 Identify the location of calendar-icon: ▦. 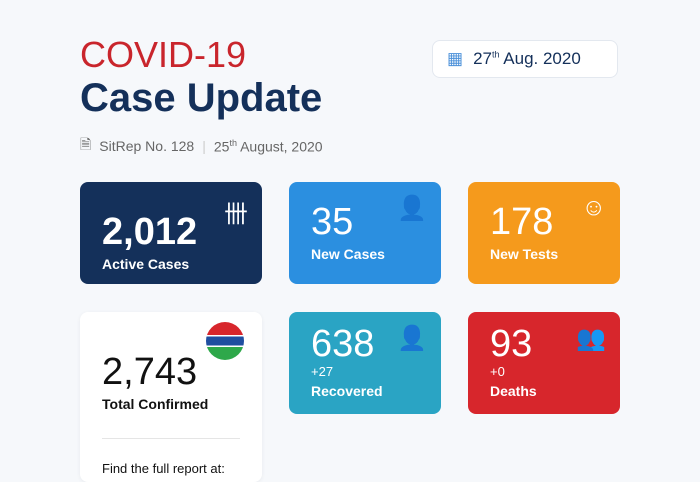
(455, 58).